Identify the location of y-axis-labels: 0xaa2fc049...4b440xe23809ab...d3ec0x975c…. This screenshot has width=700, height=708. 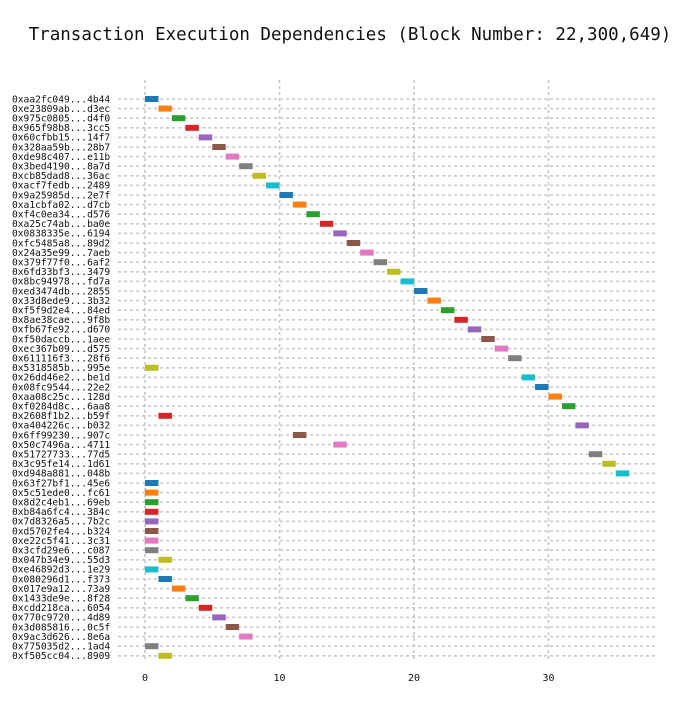
(61, 378).